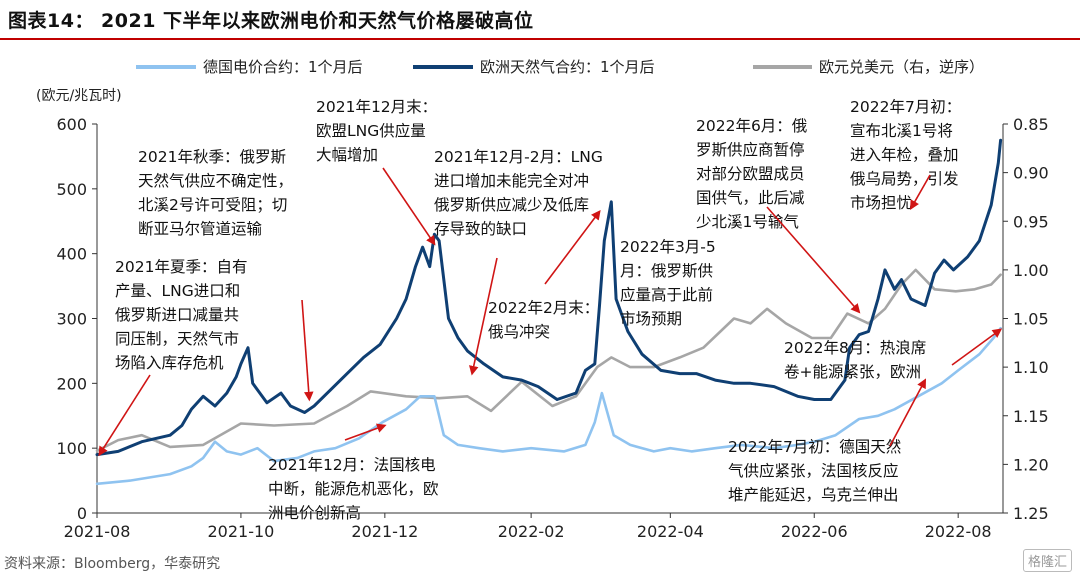 This screenshot has width=1080, height=578. What do you see at coordinates (376, 172) in the screenshot?
I see `annotation: 2021年12月末： 欧盟LNG供应量大幅增加` at bounding box center [376, 172].